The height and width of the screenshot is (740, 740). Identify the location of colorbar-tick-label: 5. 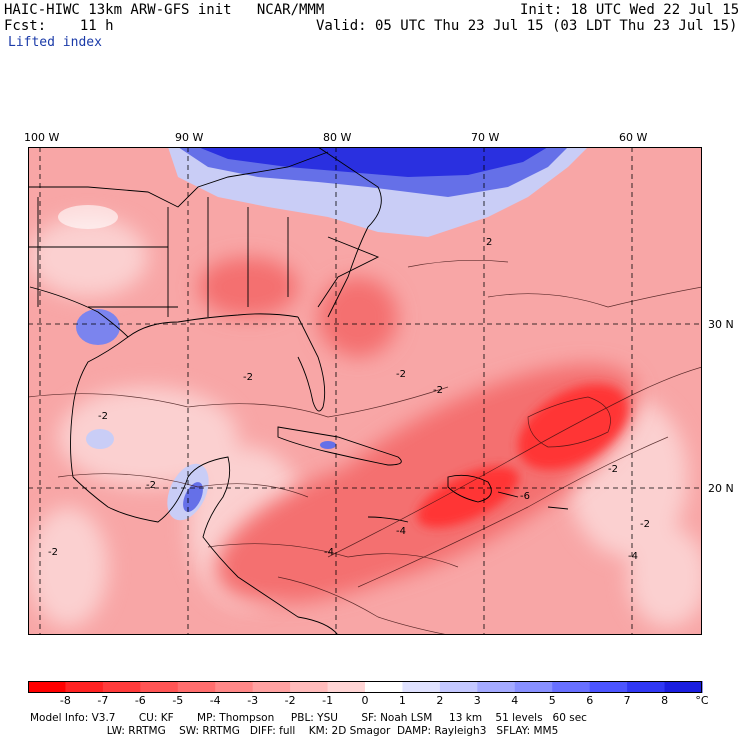
(552, 700).